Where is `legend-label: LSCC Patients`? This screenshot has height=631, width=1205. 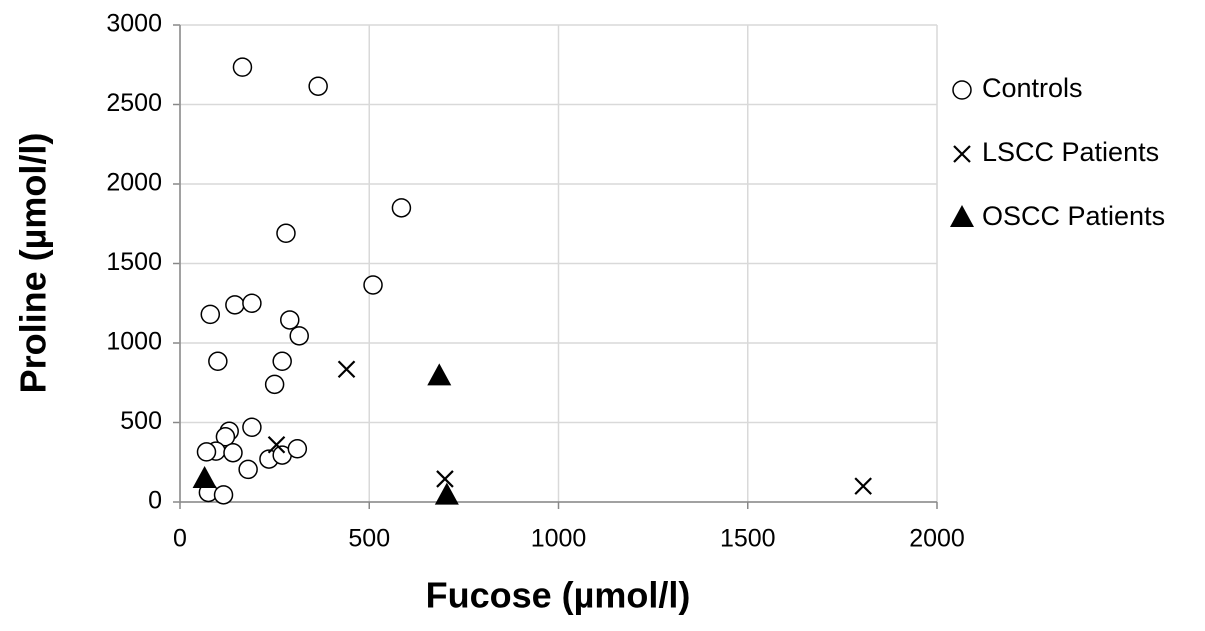
legend-label: LSCC Patients is located at coordinates (1070, 152).